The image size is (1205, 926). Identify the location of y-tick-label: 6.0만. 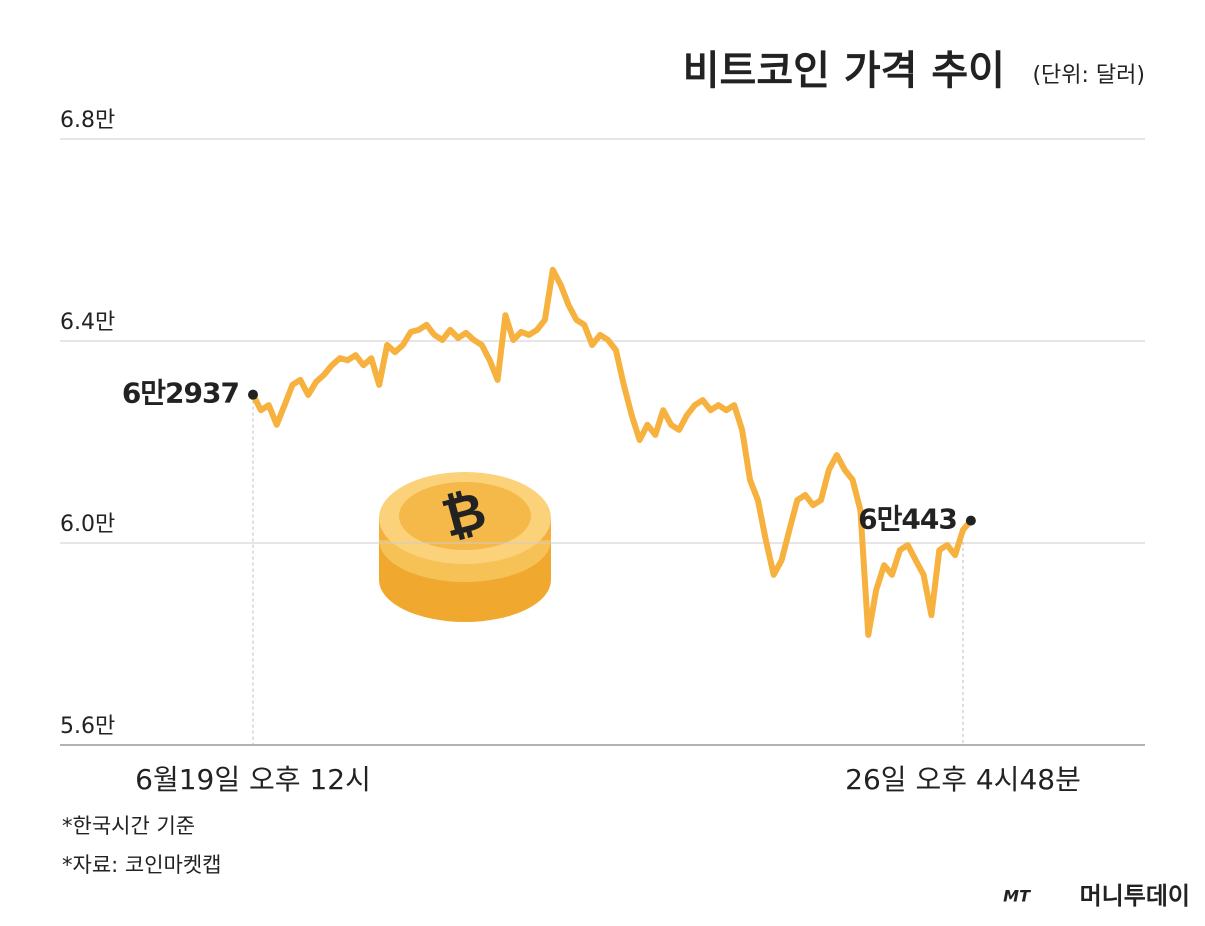
(87, 524).